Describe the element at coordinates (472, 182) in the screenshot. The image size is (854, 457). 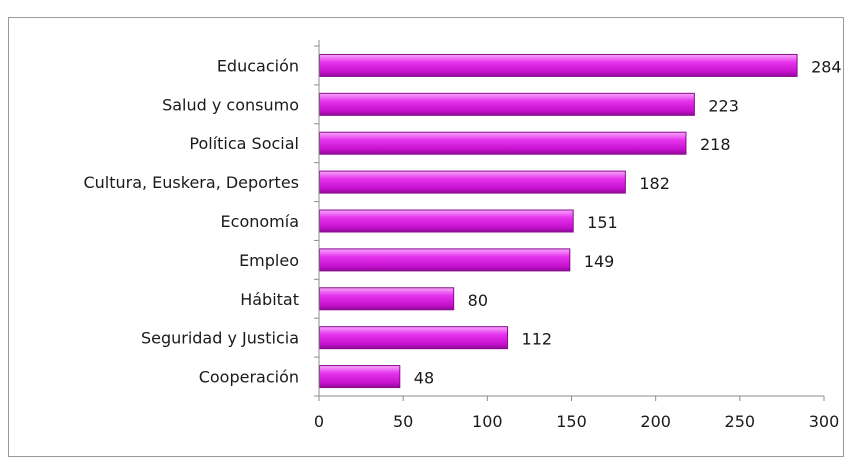
I see `bar-cultura-euskera-deportes` at that location.